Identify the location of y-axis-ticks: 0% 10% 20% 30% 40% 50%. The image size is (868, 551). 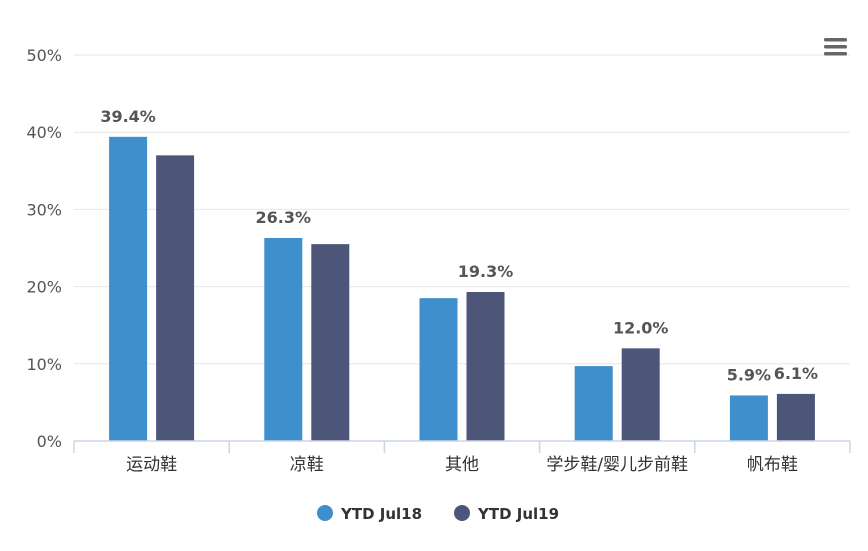
(44, 248).